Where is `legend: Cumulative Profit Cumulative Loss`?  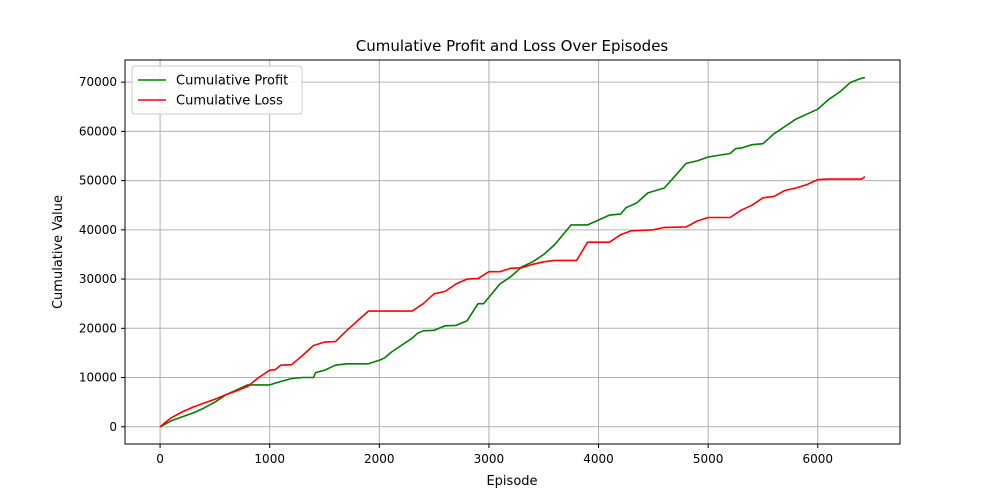
legend: Cumulative Profit Cumulative Loss is located at coordinates (217, 90).